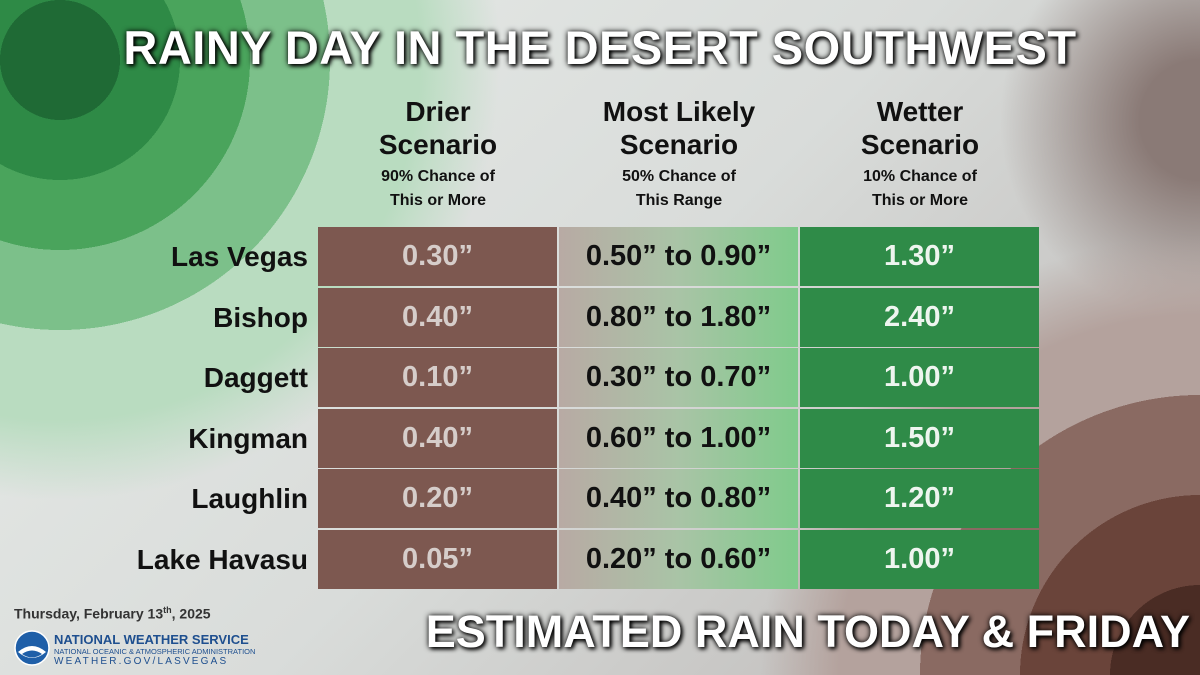 This screenshot has height=675, width=1200. I want to click on table-cell: 2.40”, so click(919, 317).